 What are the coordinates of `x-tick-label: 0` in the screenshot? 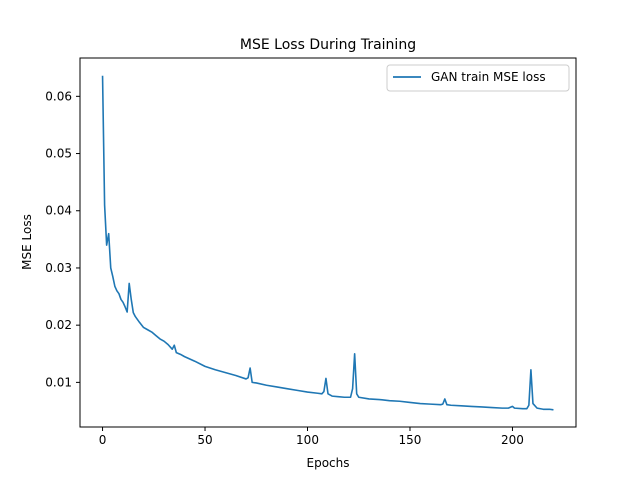 It's located at (103, 440).